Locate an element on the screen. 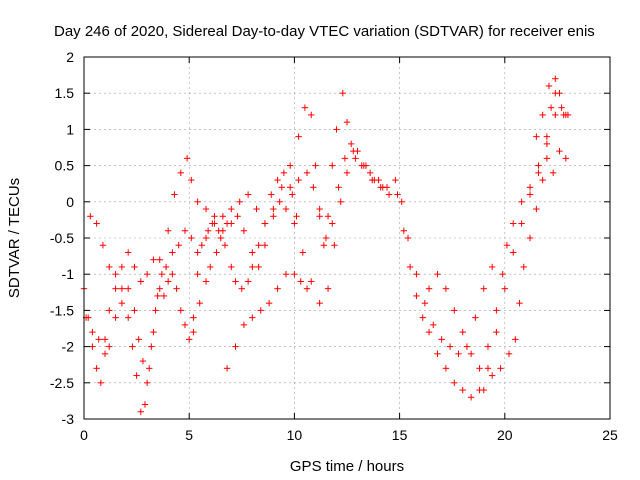  y-tick-label: -0.5 is located at coordinates (62, 238).